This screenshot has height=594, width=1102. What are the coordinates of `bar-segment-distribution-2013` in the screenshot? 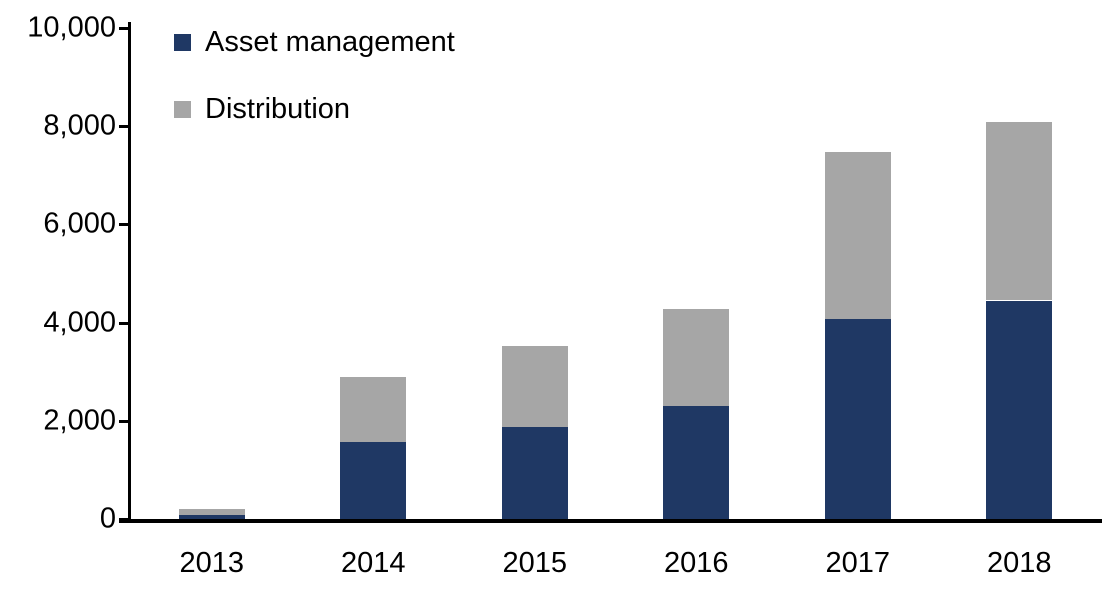 It's located at (211, 512).